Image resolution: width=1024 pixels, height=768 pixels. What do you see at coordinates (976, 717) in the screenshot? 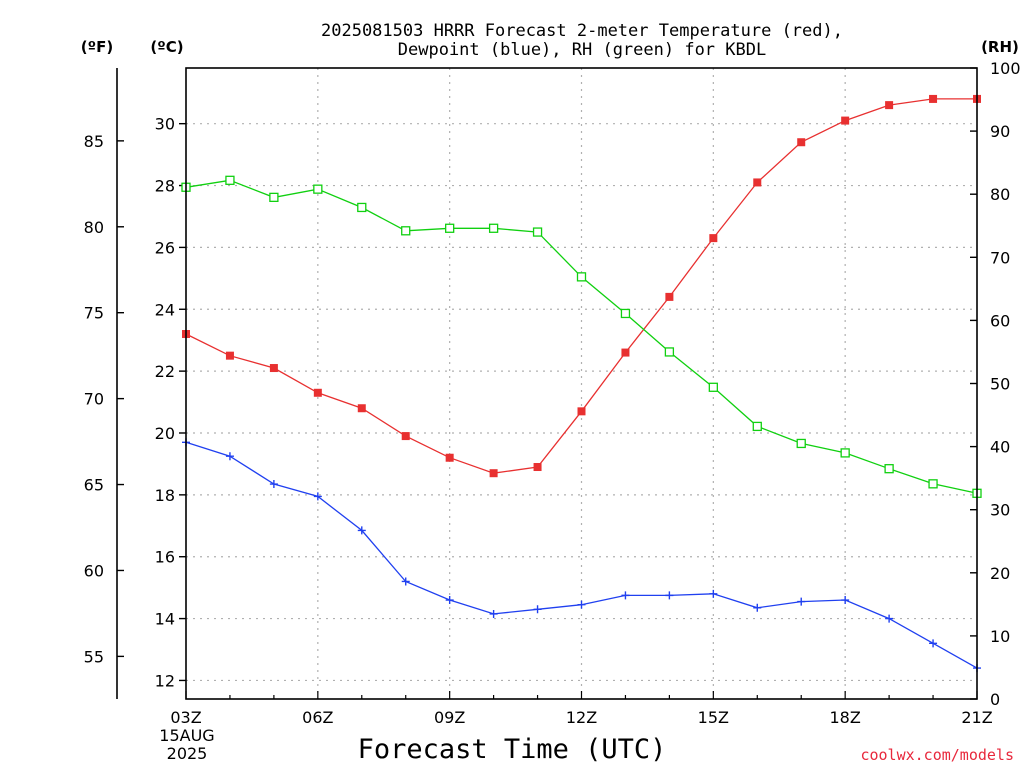
I see `x-tick-label: 21Z` at bounding box center [976, 717].